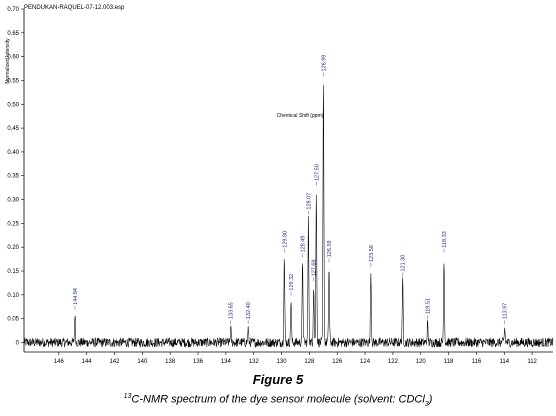 The height and width of the screenshot is (416, 556). I want to click on x-tick-label: 112, so click(532, 362).